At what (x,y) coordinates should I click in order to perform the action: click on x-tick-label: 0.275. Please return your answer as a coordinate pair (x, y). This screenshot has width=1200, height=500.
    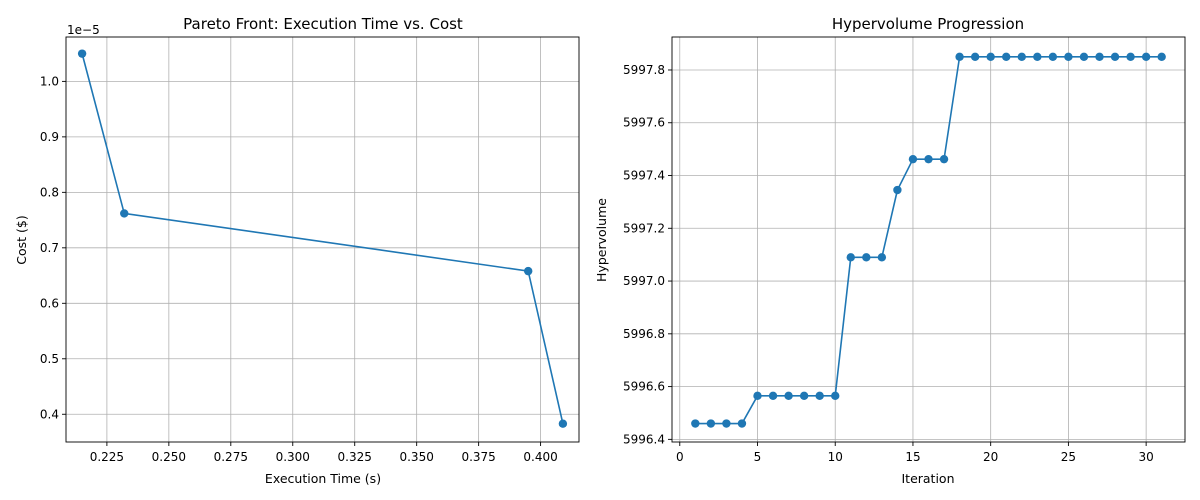
    Looking at the image, I should click on (231, 457).